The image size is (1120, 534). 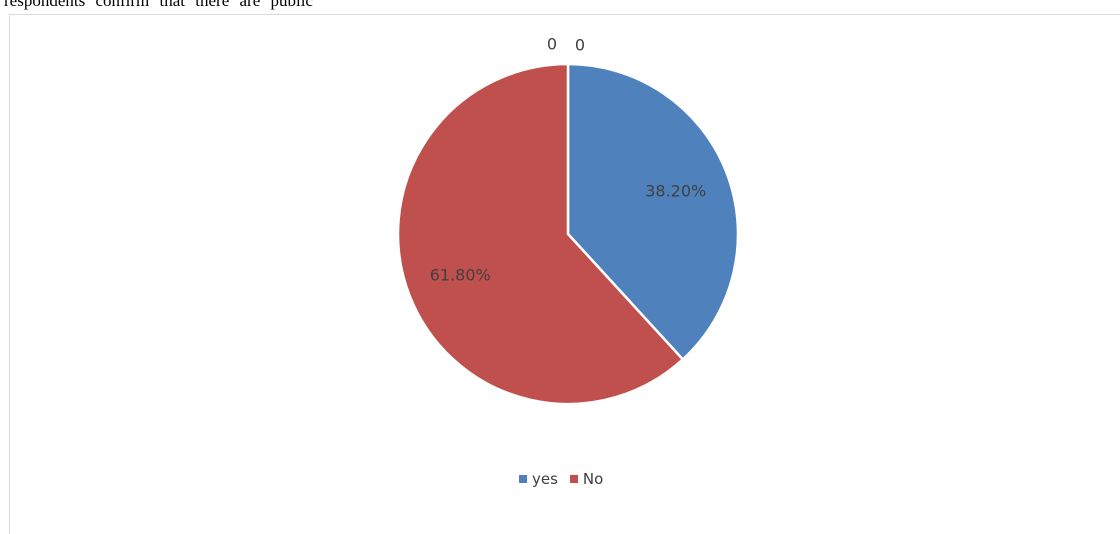 I want to click on data-label-yes: 38.20%, so click(x=675, y=191).